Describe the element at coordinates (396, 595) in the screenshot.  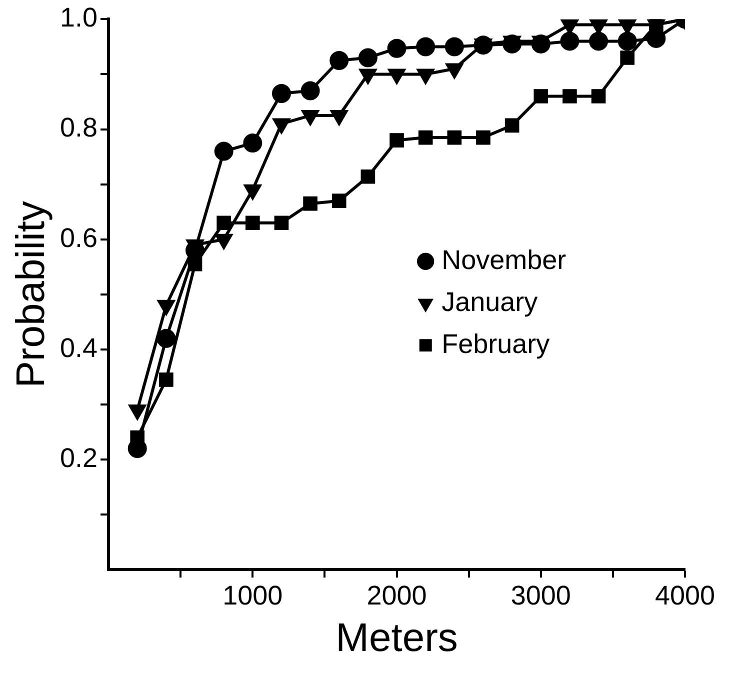
I see `x-tick-label: 2000` at that location.